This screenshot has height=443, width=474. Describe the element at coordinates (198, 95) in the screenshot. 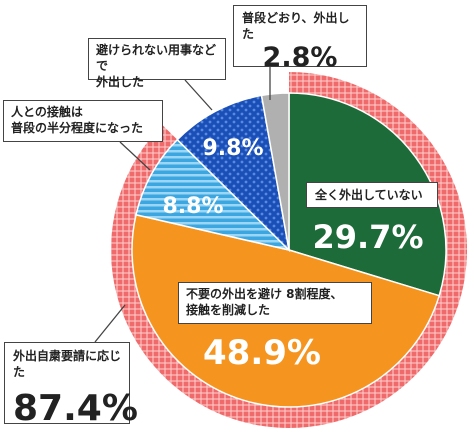

I see `leader-unavoidable-errands` at that location.